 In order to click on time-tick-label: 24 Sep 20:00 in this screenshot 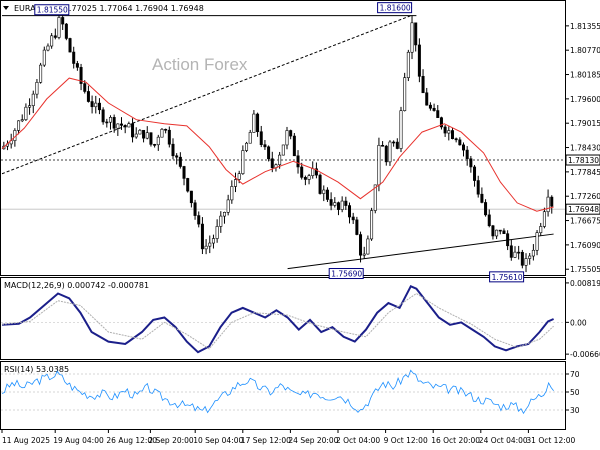, I will do `click(313, 440)`.